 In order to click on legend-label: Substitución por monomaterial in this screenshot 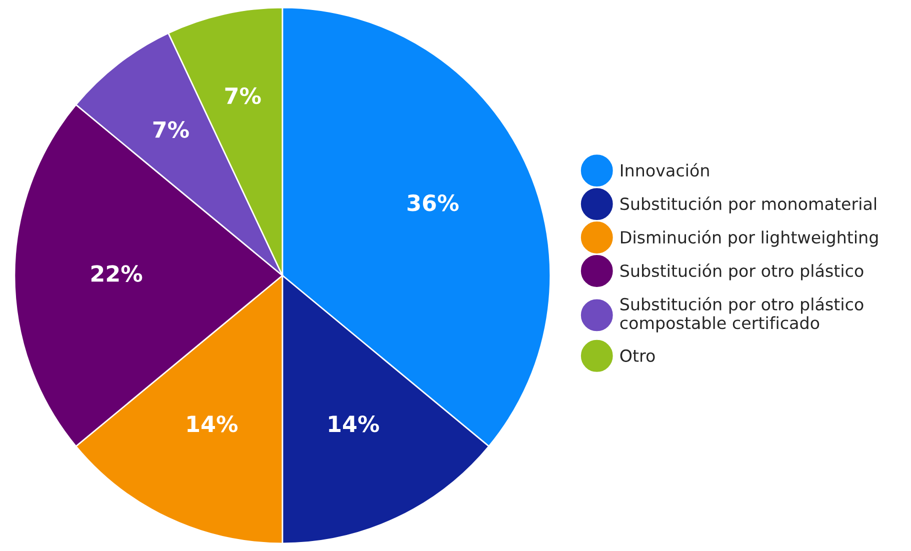, I will do `click(748, 205)`.